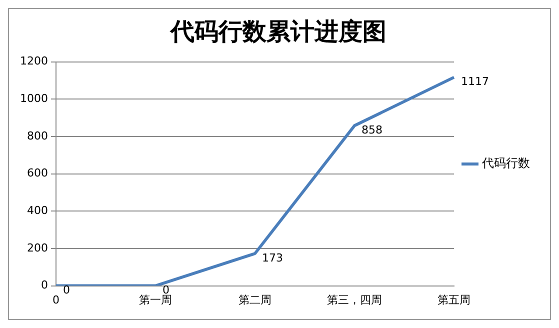  I want to click on x-tick-label: 第五周, so click(454, 299).